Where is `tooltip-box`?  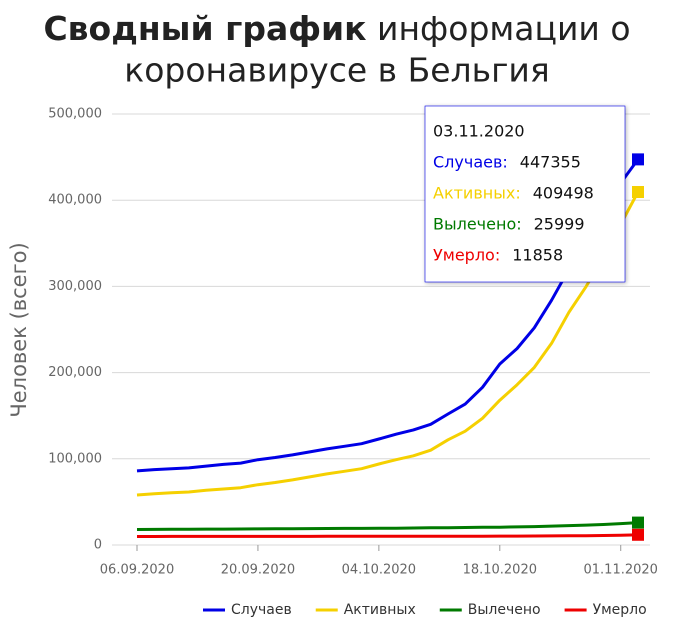
tooltip-box is located at coordinates (525, 194).